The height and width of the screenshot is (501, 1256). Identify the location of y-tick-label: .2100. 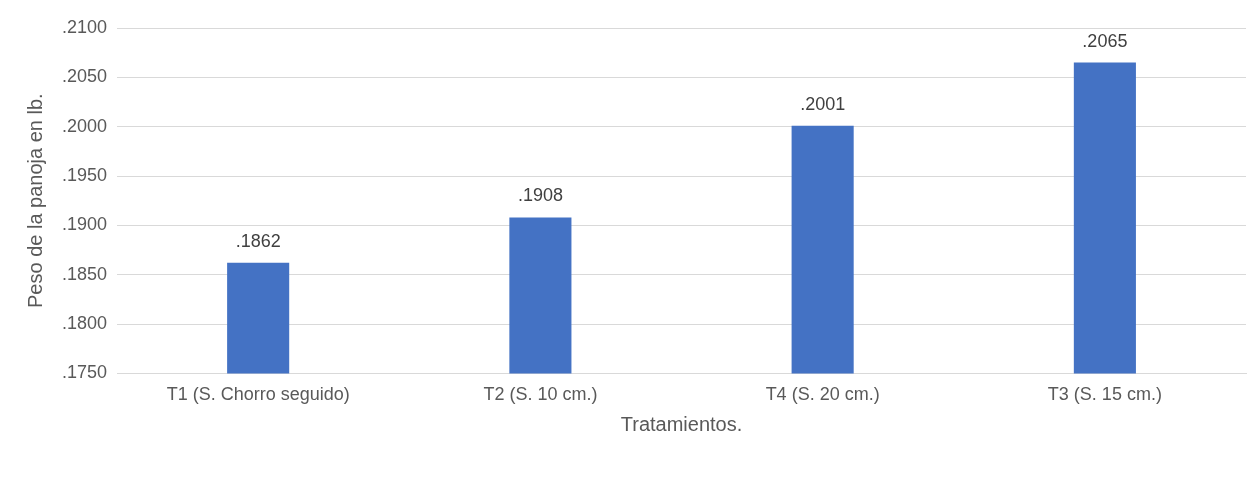
(85, 26).